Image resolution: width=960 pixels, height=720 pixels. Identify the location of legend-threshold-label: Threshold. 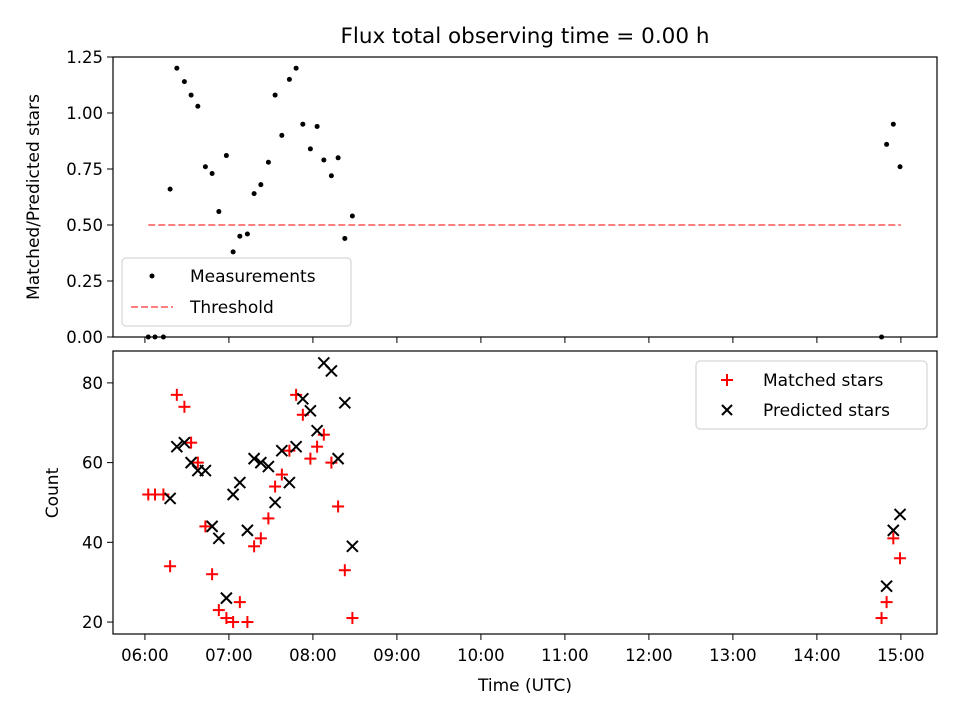
(231, 308).